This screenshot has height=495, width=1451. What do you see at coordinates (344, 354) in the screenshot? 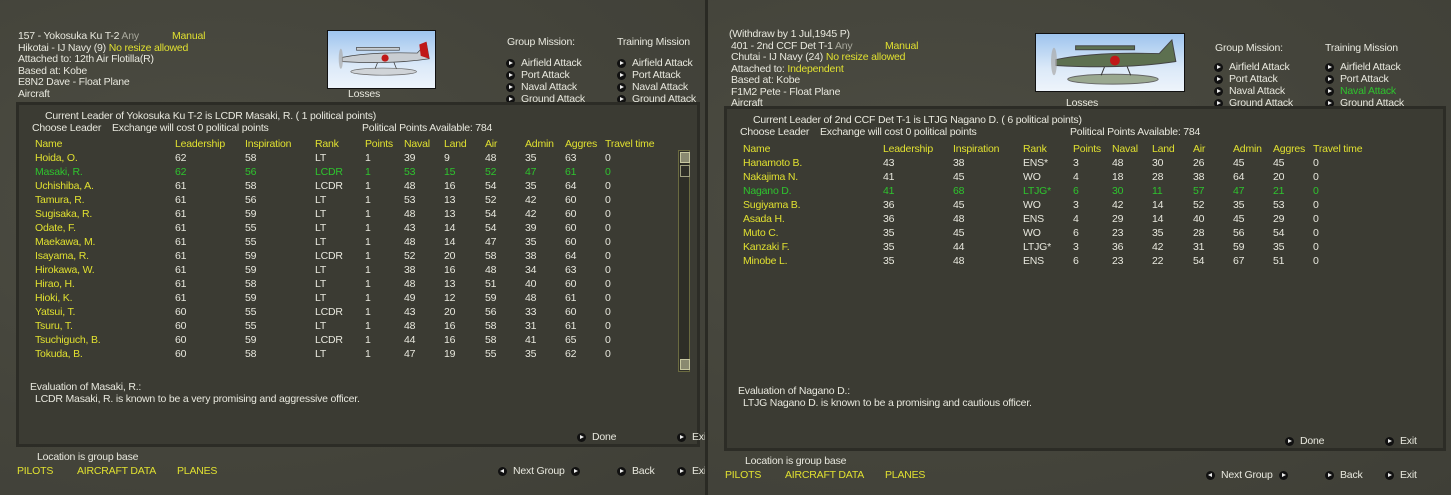
I see `leader-row: Tokuda, B. 60 58 LT 1 47 19 55 35 62 0` at bounding box center [344, 354].